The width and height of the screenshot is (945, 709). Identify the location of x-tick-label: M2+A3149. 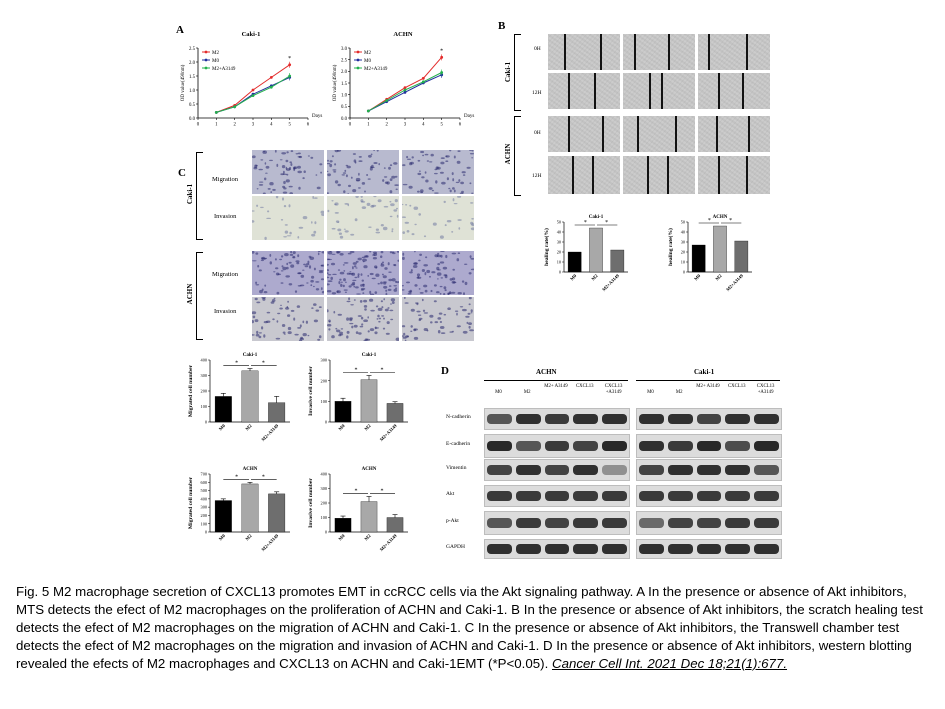
(610, 282).